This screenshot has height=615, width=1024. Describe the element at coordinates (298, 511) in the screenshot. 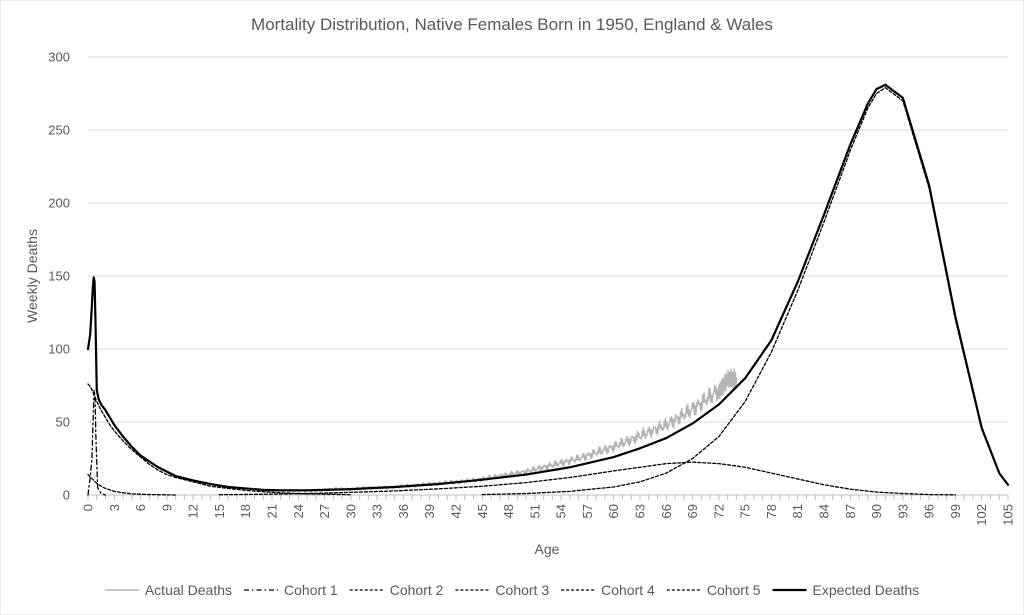

I see `x-tick-label: 24` at that location.